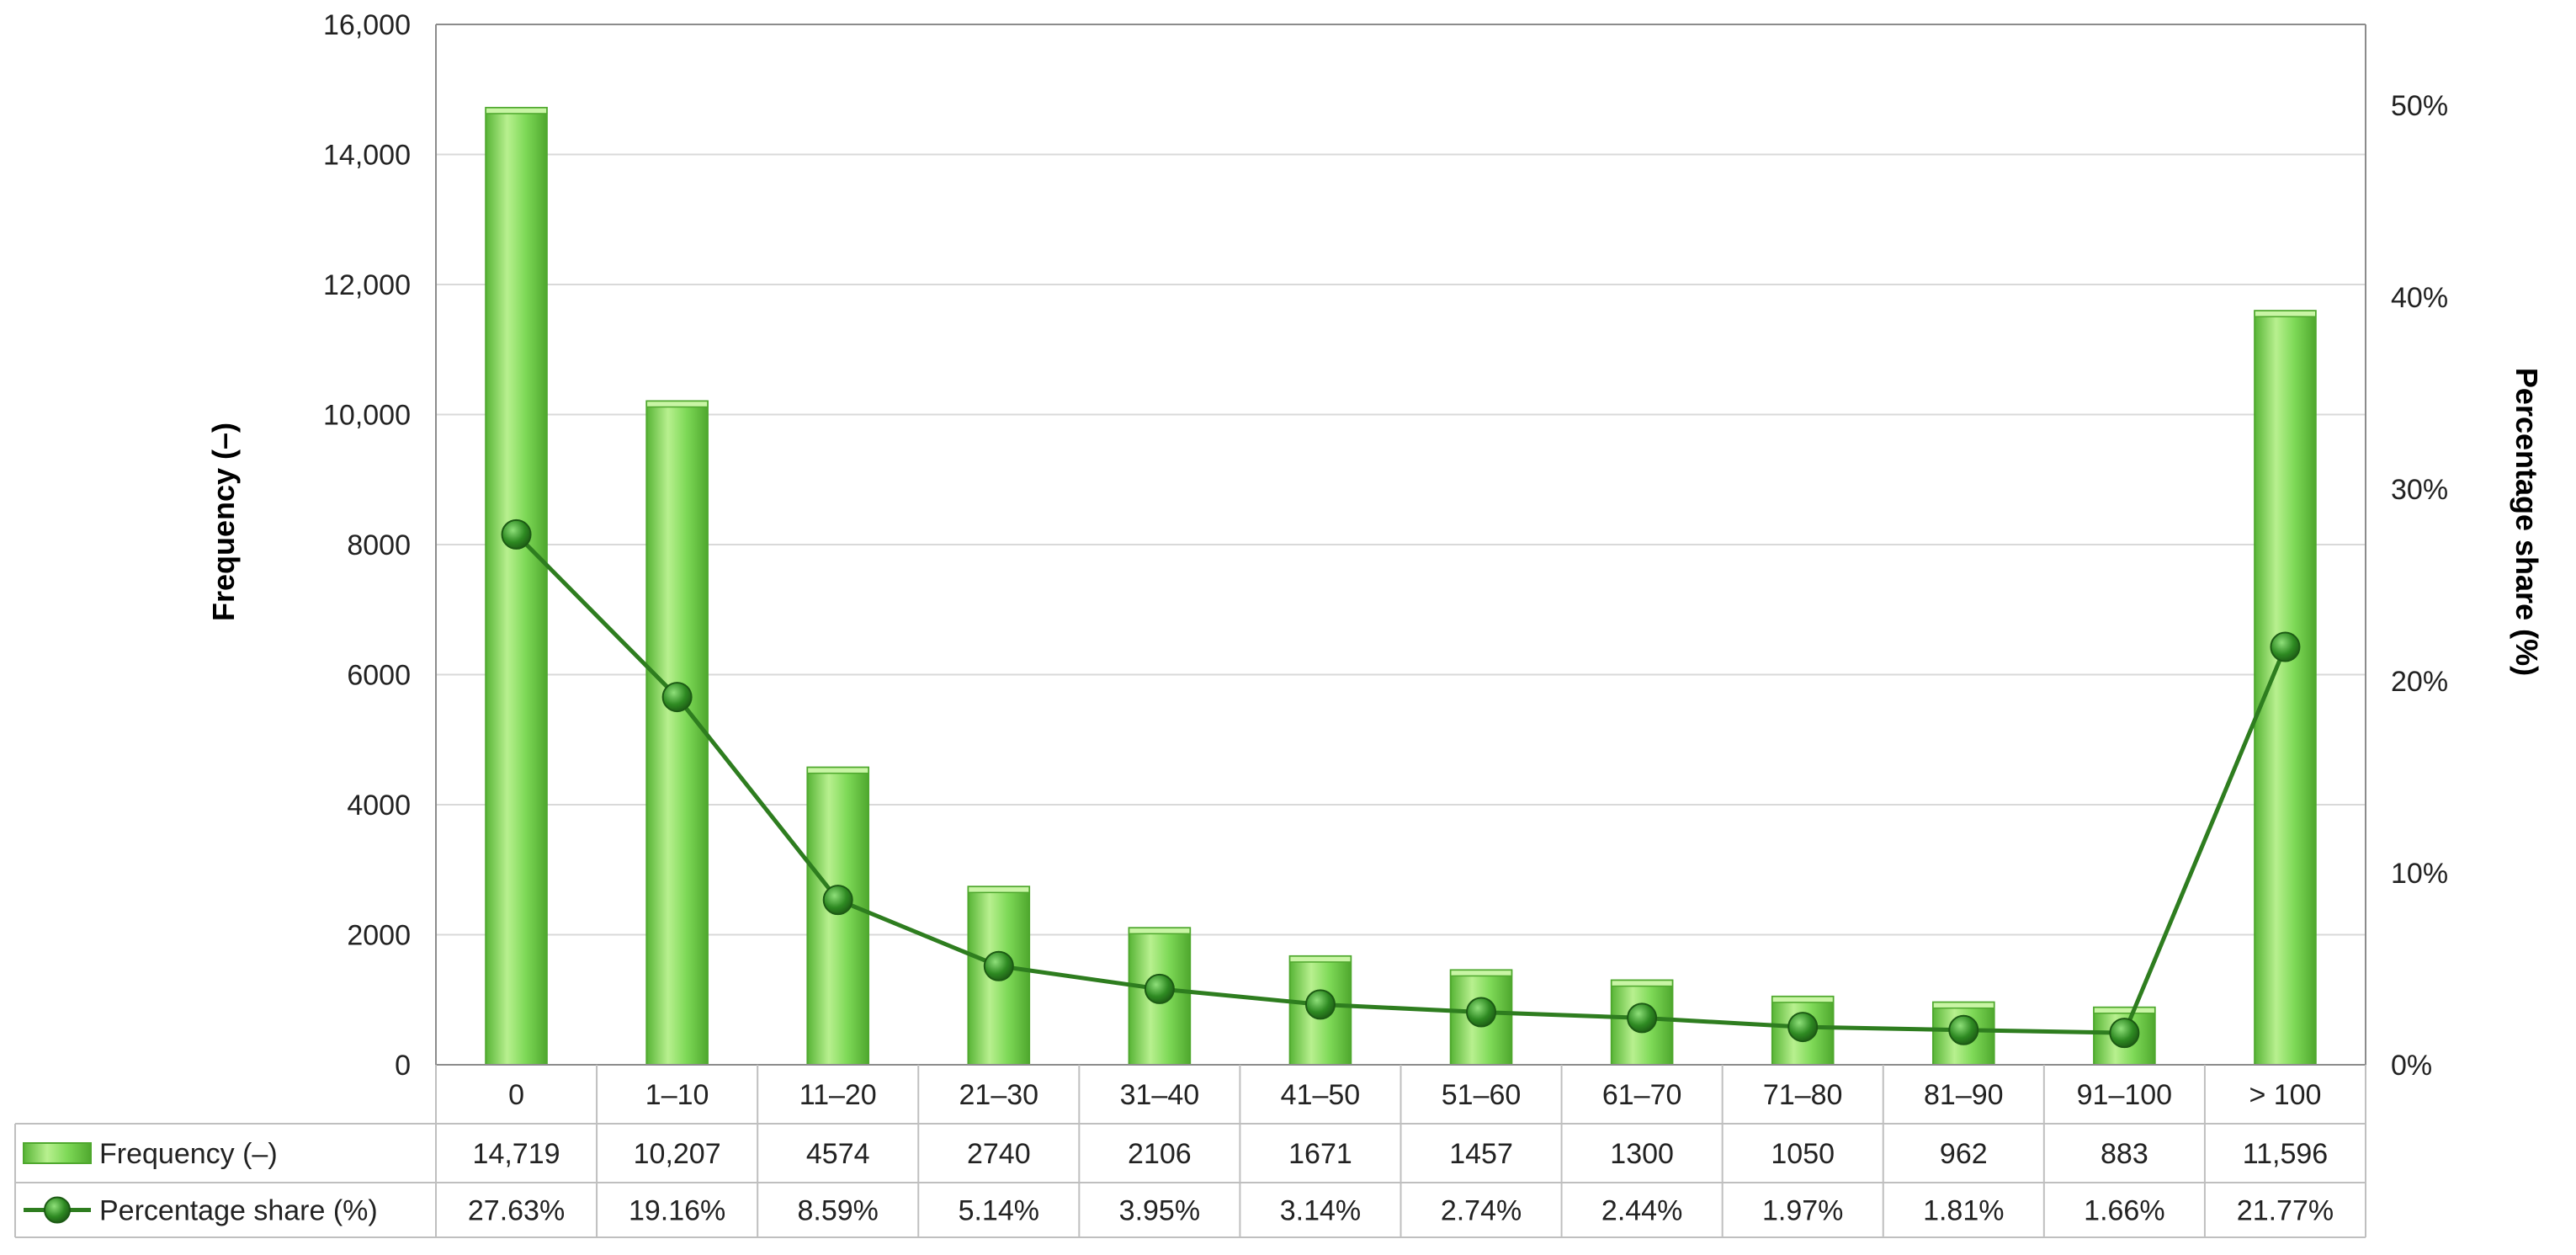 Image resolution: width=2576 pixels, height=1255 pixels. I want to click on left-tick-label: 16,000, so click(367, 25).